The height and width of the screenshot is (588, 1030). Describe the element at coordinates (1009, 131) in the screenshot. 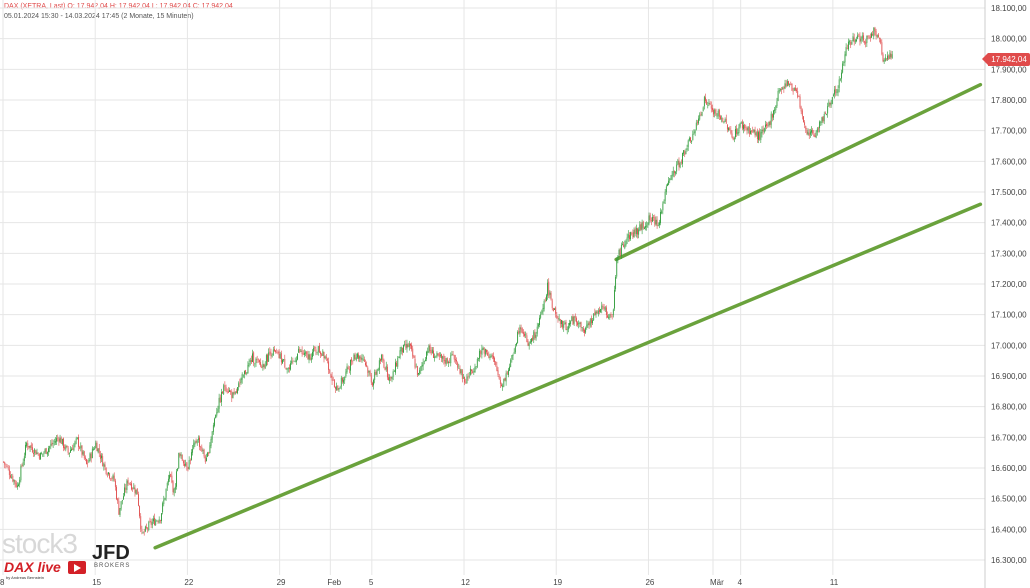

I see `y-tick-label: 17.700,00` at that location.